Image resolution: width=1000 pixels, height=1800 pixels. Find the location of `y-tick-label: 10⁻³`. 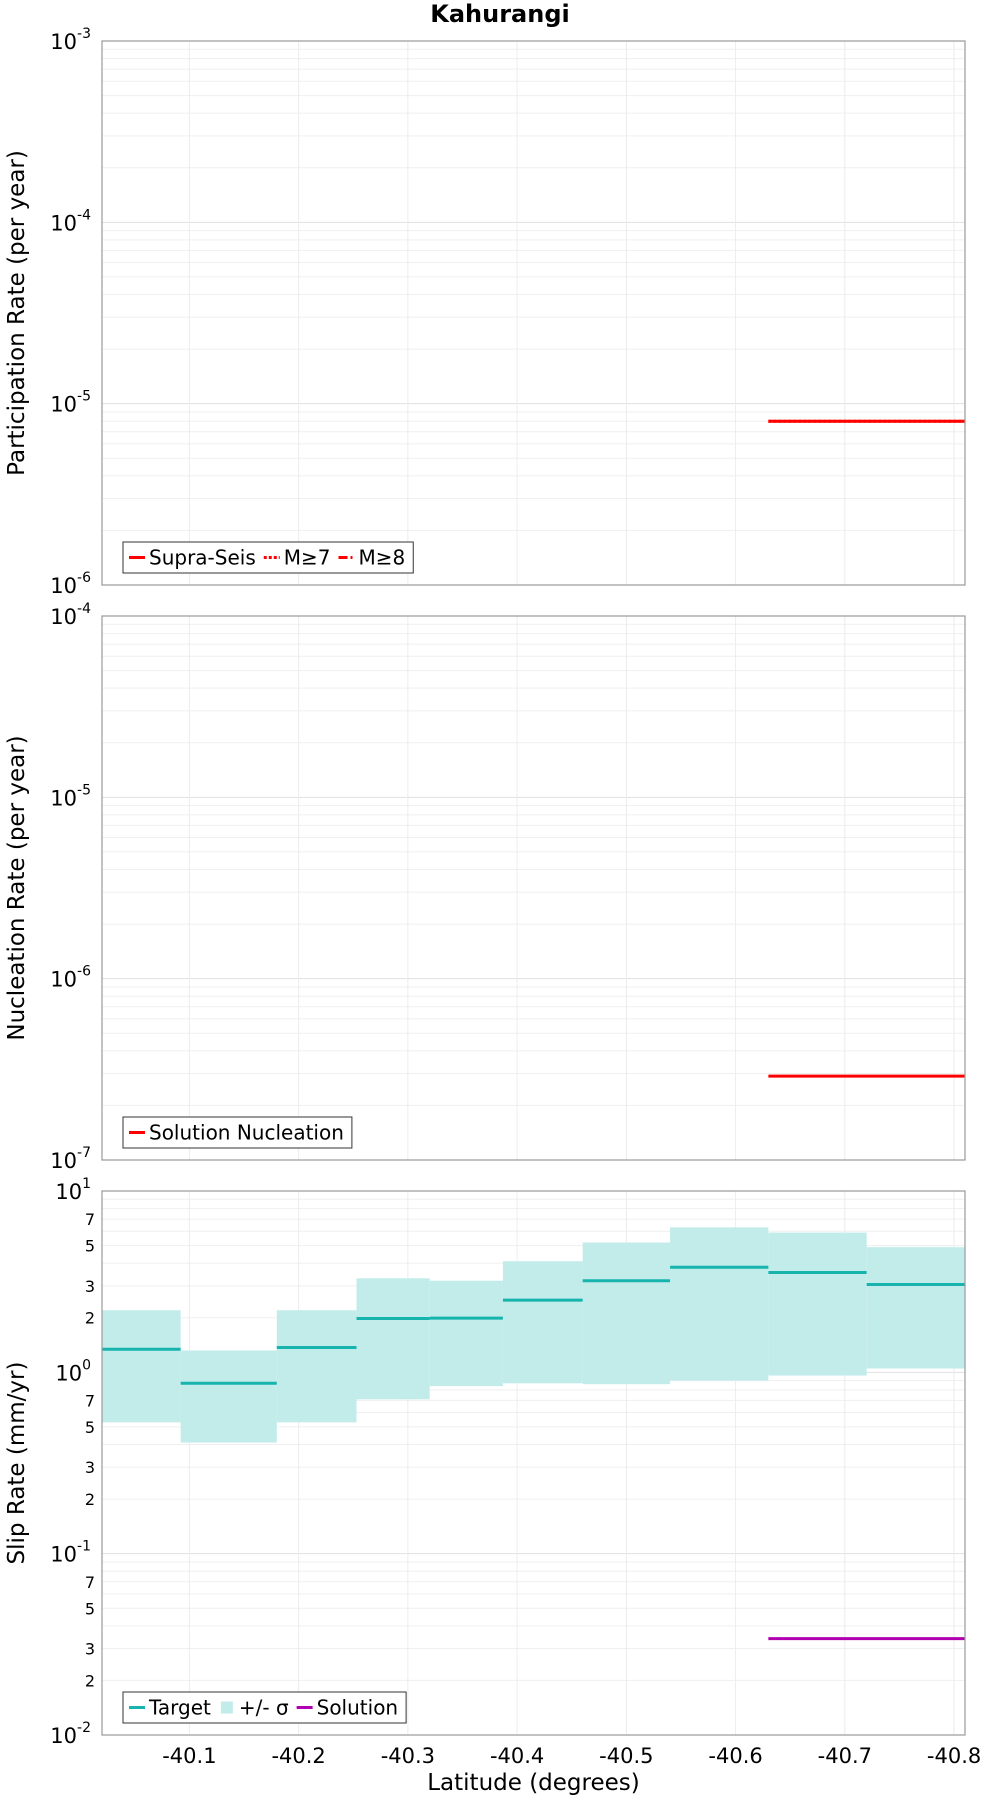

y-tick-label: 10⁻³ is located at coordinates (70, 40).